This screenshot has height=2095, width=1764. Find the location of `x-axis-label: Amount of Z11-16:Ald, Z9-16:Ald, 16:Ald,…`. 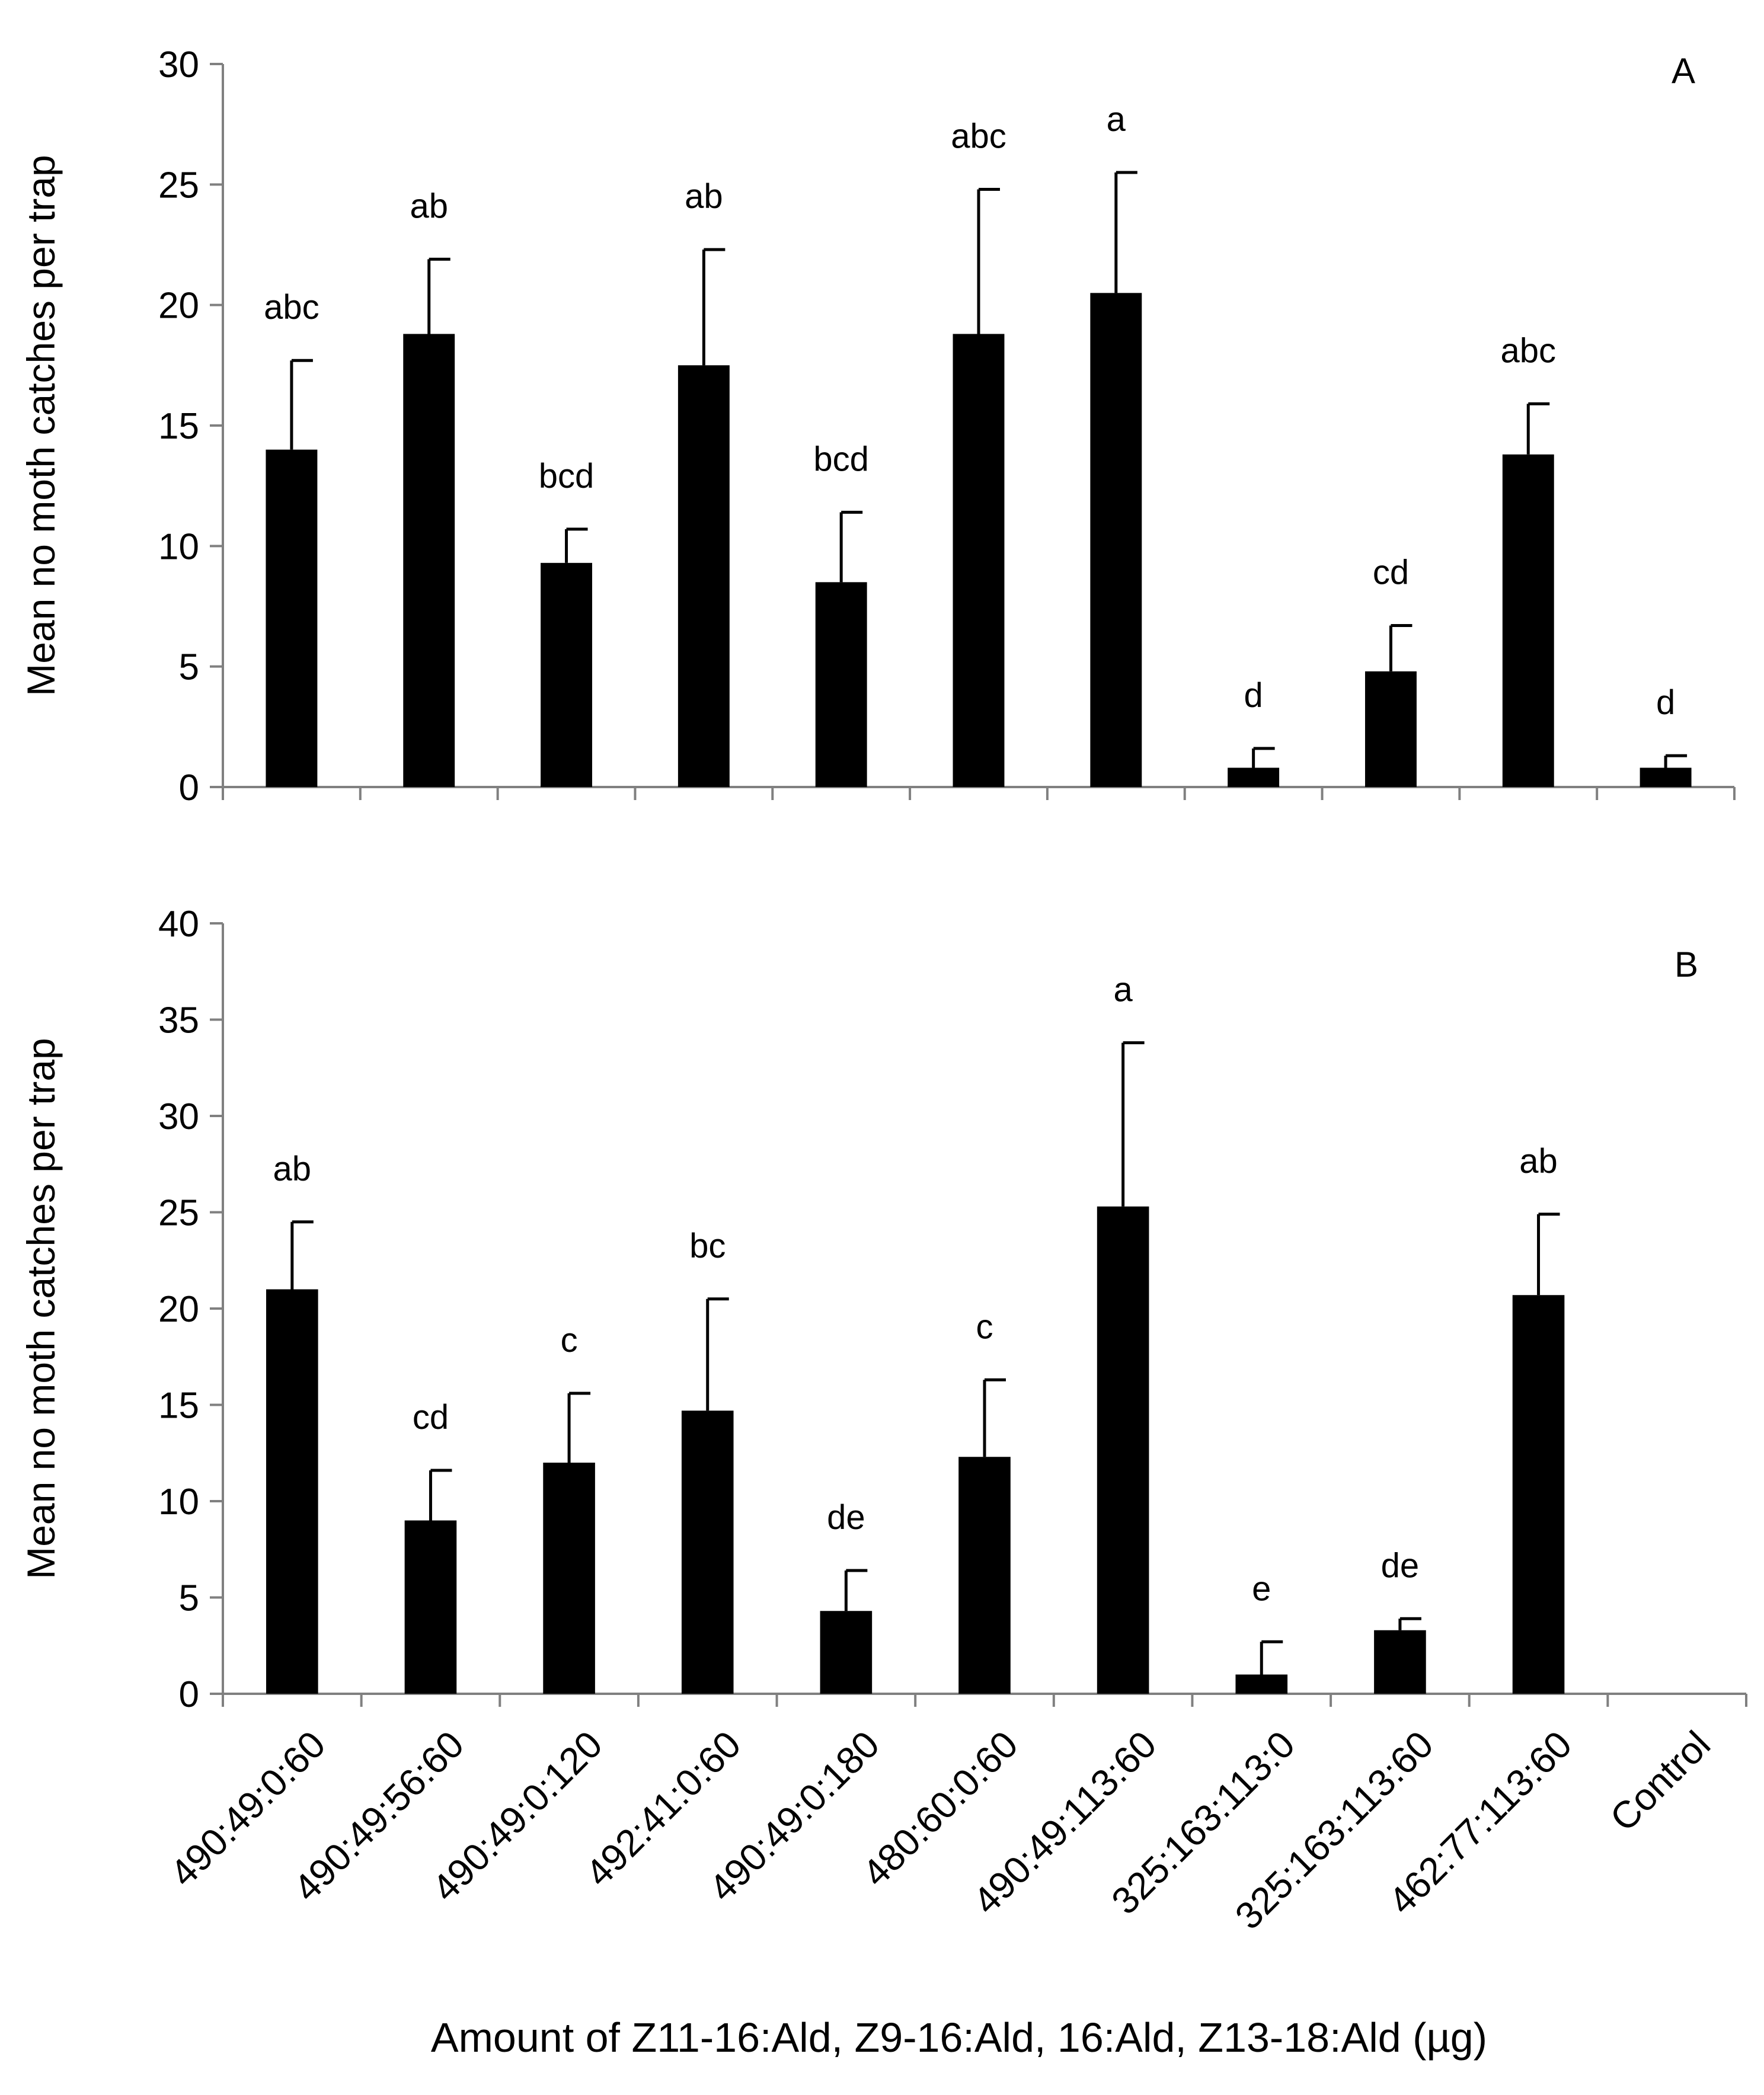

x-axis-label: Amount of Z11-16:Ald, Z9-16:Ald, 16:Ald,… is located at coordinates (959, 2038).